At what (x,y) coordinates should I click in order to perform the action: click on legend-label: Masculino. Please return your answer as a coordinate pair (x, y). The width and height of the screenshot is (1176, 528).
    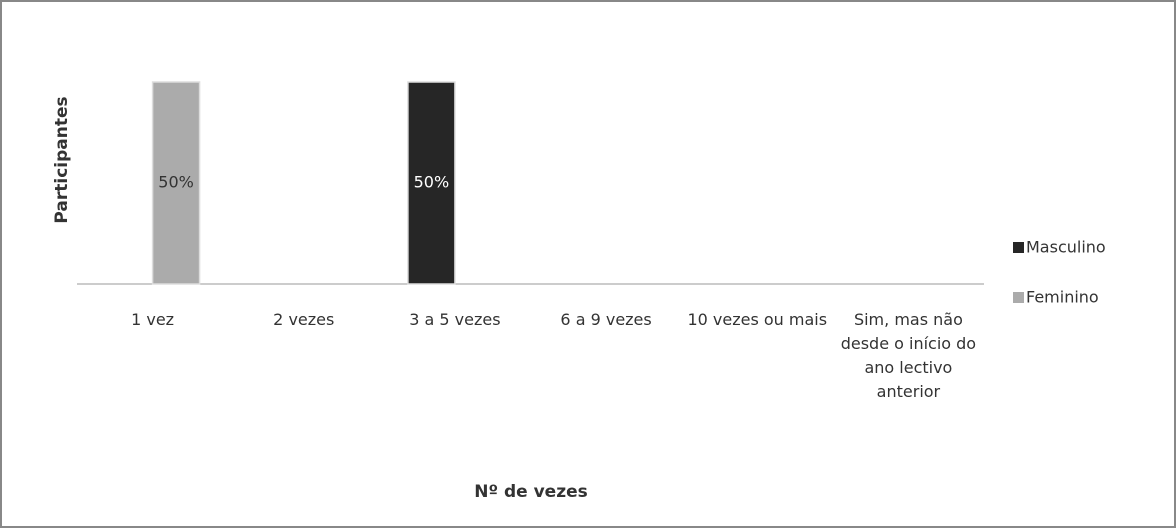
    Looking at the image, I should click on (1066, 247).